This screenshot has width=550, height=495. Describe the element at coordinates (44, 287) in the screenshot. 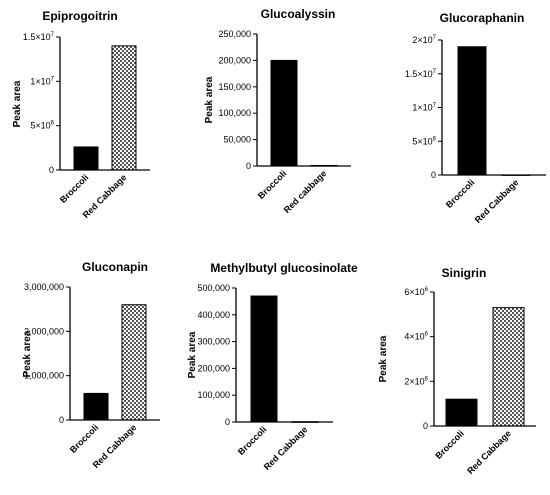

I see `y-tick-label: 3,000,000` at that location.